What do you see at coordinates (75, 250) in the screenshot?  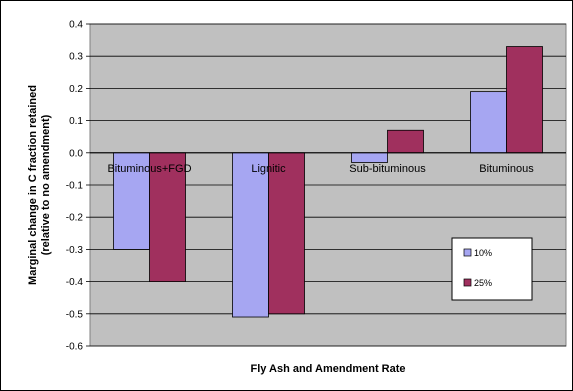 I see `y-tick-label: -0.3` at bounding box center [75, 250].